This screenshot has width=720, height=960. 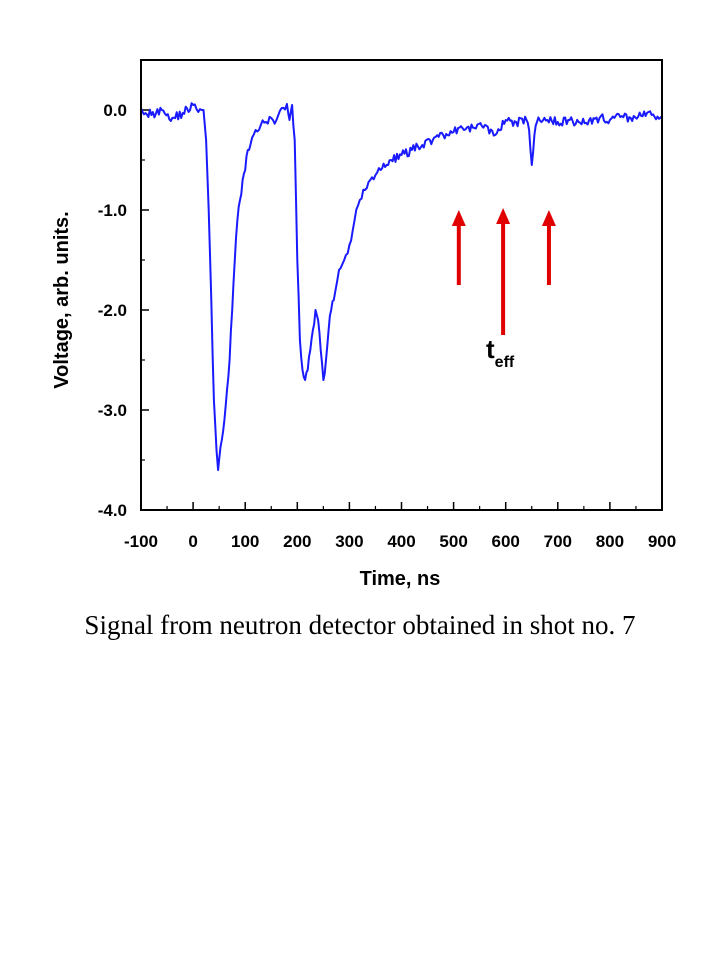 I want to click on y-tick-label: -2.0, so click(x=112, y=310).